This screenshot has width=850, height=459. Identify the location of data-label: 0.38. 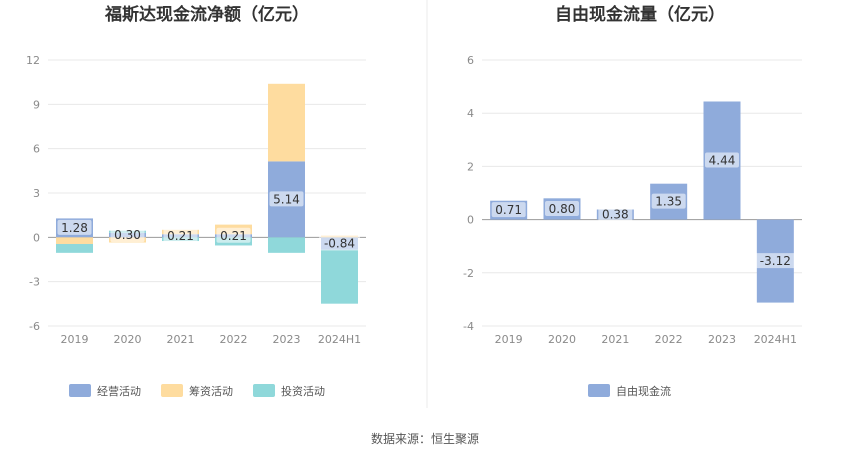
(615, 215).